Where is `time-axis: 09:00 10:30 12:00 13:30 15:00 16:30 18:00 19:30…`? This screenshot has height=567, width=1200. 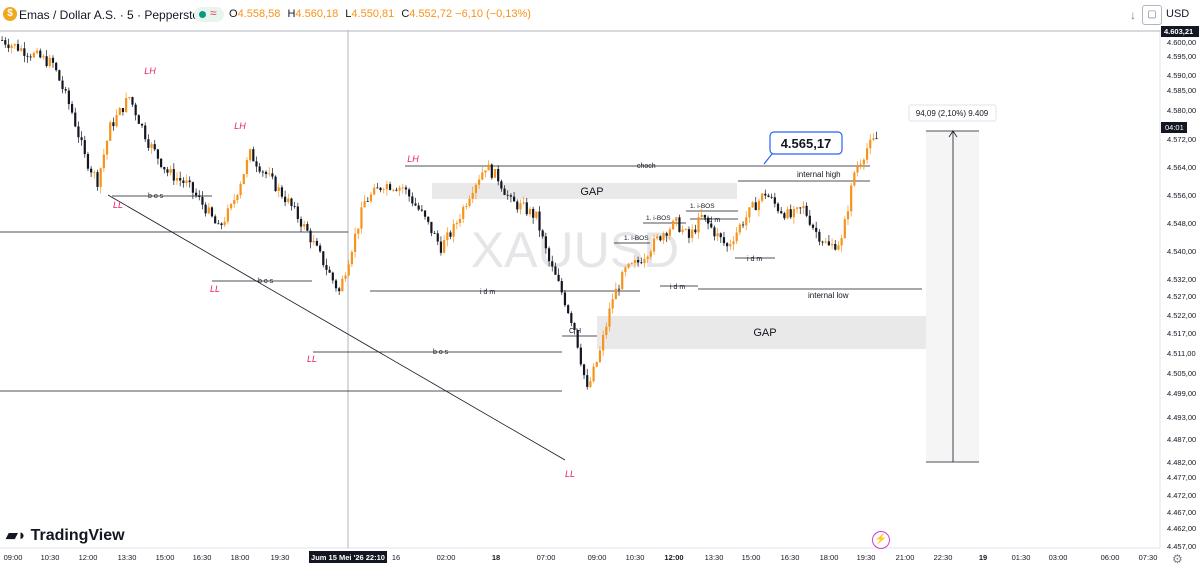
time-axis: 09:00 10:30 12:00 13:30 15:00 16:30 18:00 19:30… is located at coordinates (581, 557).